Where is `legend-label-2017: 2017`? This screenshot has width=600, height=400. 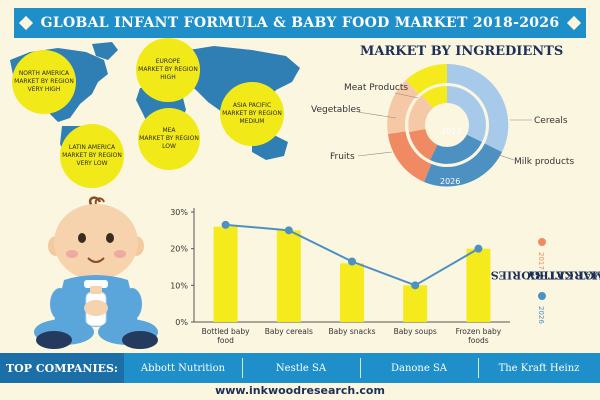 legend-label-2017: 2017 is located at coordinates (541, 261).